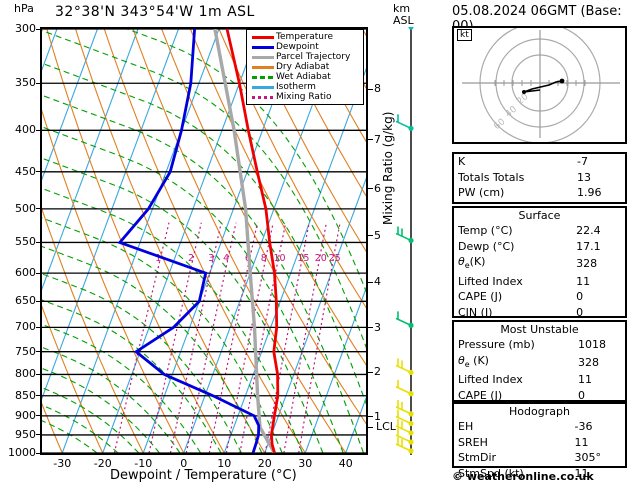  I want to click on height-tick-label: 5, so click(377, 235).